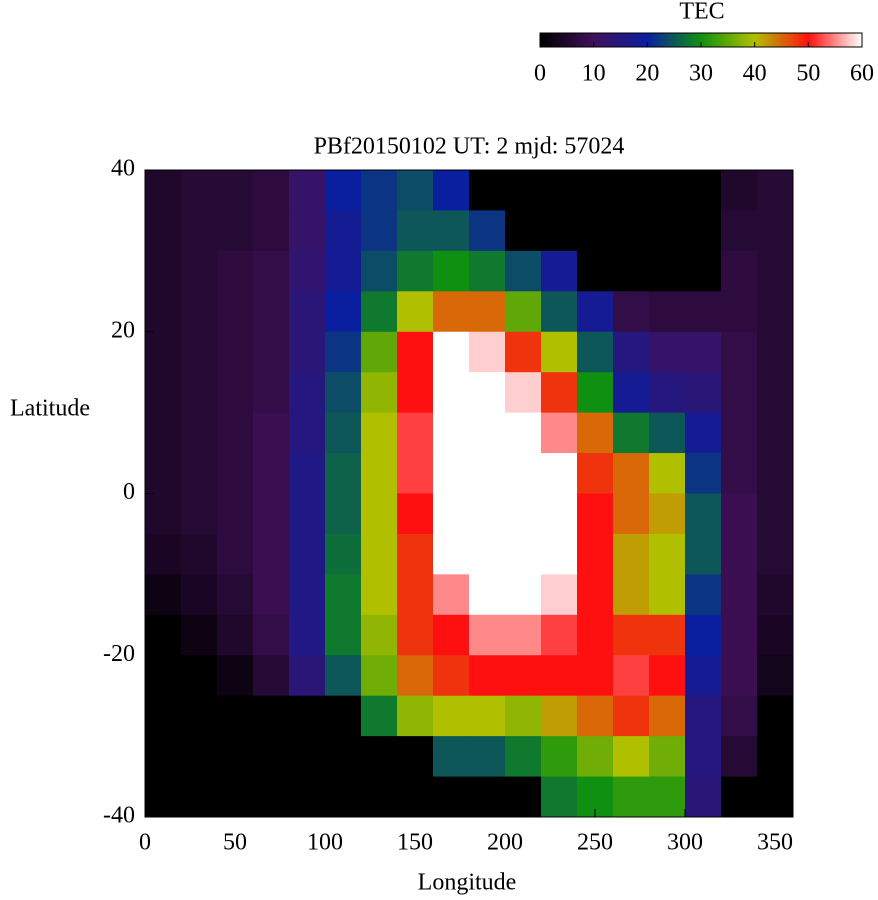 The image size is (878, 900). Describe the element at coordinates (119, 654) in the screenshot. I see `y-tick-label: -20` at that location.